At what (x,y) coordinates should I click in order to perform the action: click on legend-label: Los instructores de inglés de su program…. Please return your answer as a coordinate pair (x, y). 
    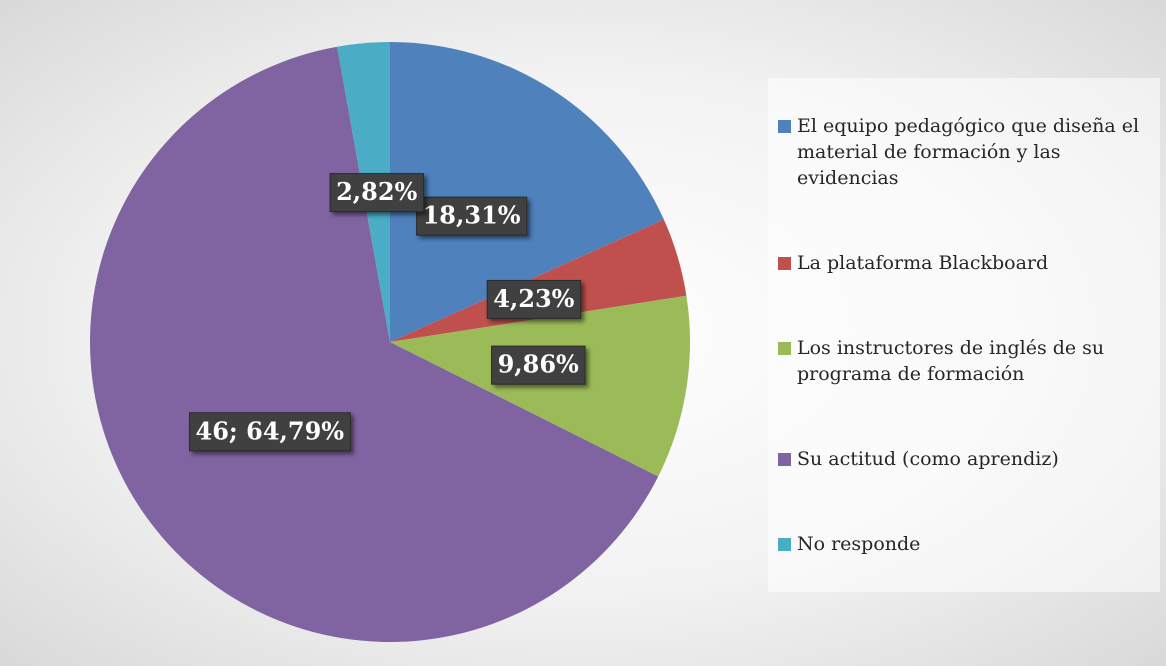
    Looking at the image, I should click on (951, 360).